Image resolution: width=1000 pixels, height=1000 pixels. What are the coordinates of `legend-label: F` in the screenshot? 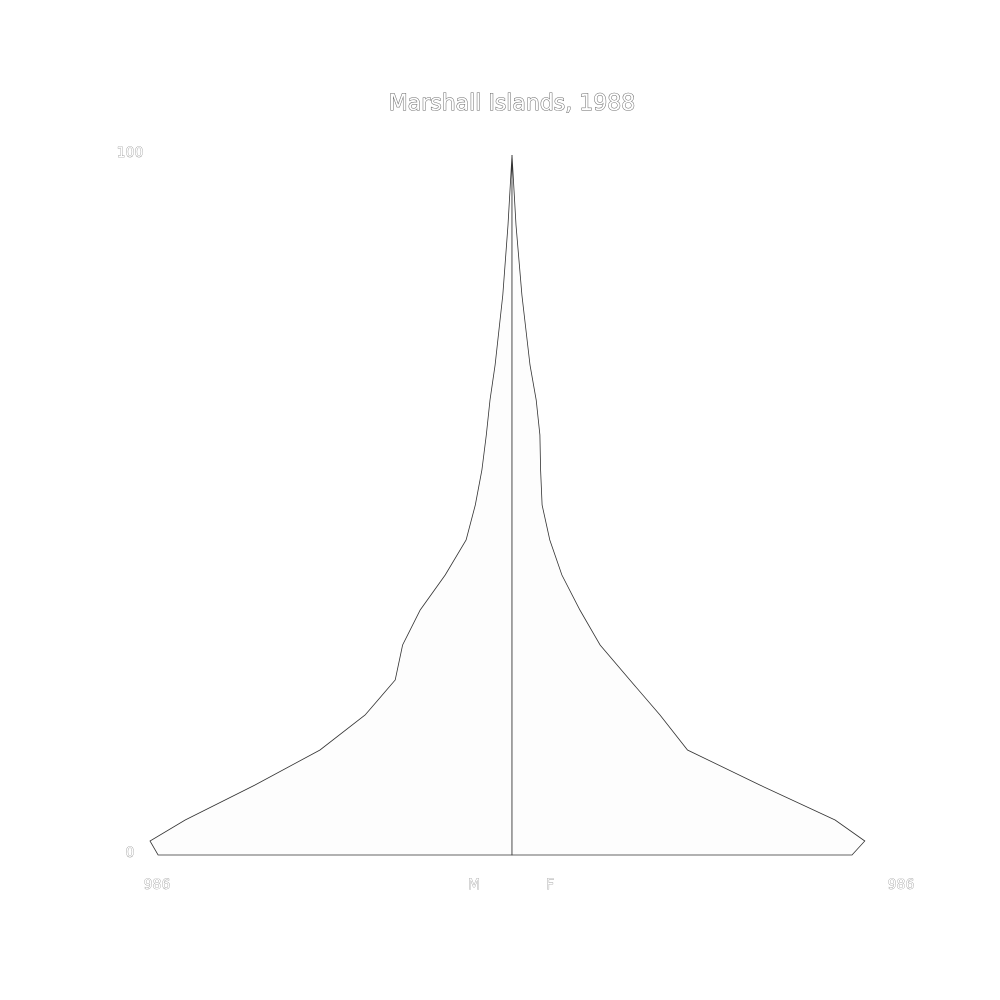 It's located at (550, 885).